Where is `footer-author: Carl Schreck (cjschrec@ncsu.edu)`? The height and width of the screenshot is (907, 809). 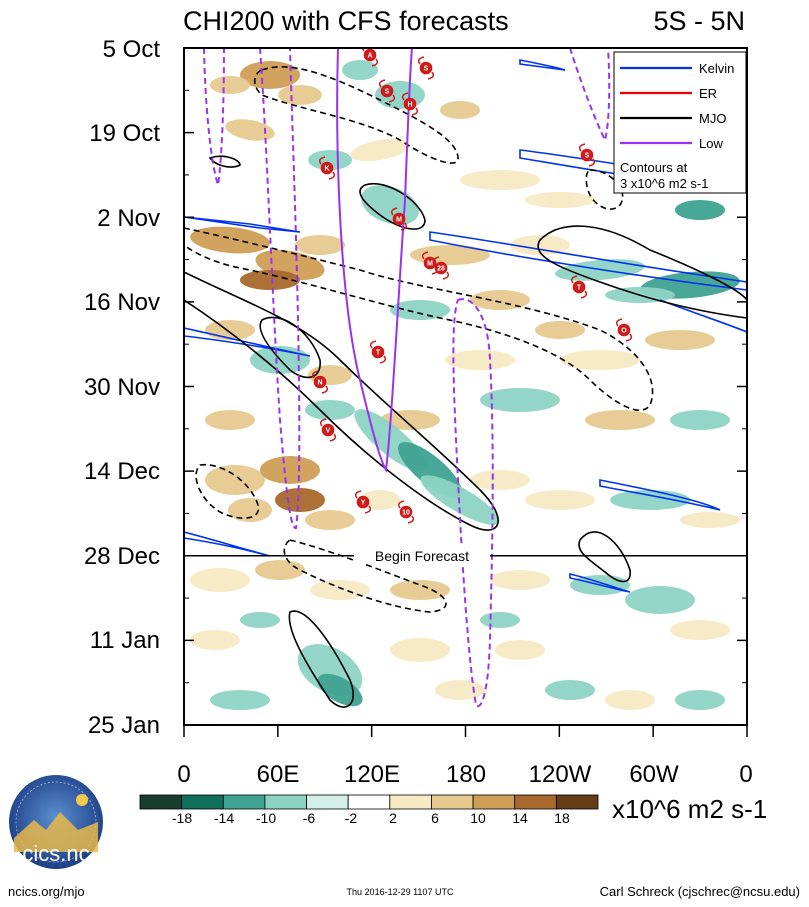
footer-author: Carl Schreck (cjschrec@ncsu.edu) is located at coordinates (700, 891).